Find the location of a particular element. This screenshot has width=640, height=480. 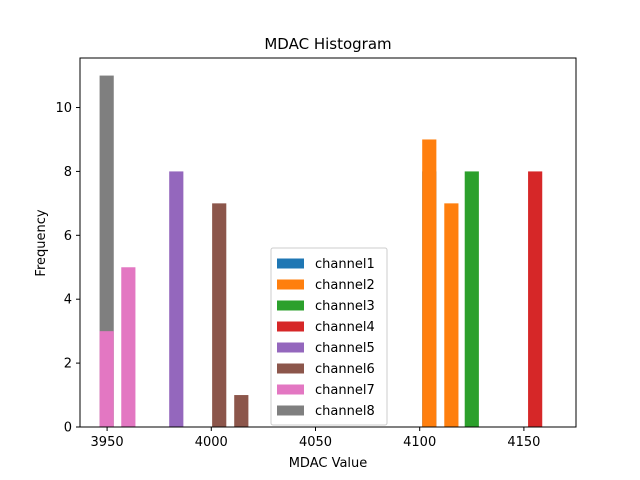

y-tick-label: 4 is located at coordinates (68, 300).